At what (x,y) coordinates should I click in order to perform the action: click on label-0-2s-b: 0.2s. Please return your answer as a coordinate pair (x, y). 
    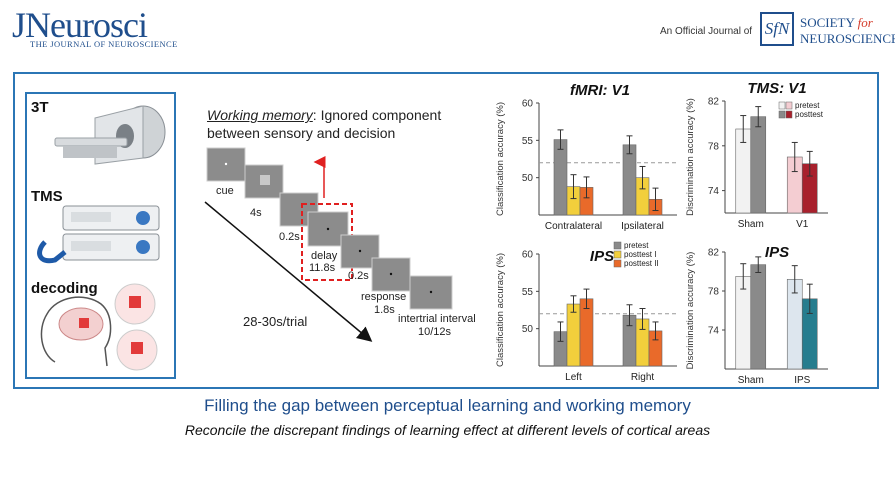
    Looking at the image, I should click on (358, 276).